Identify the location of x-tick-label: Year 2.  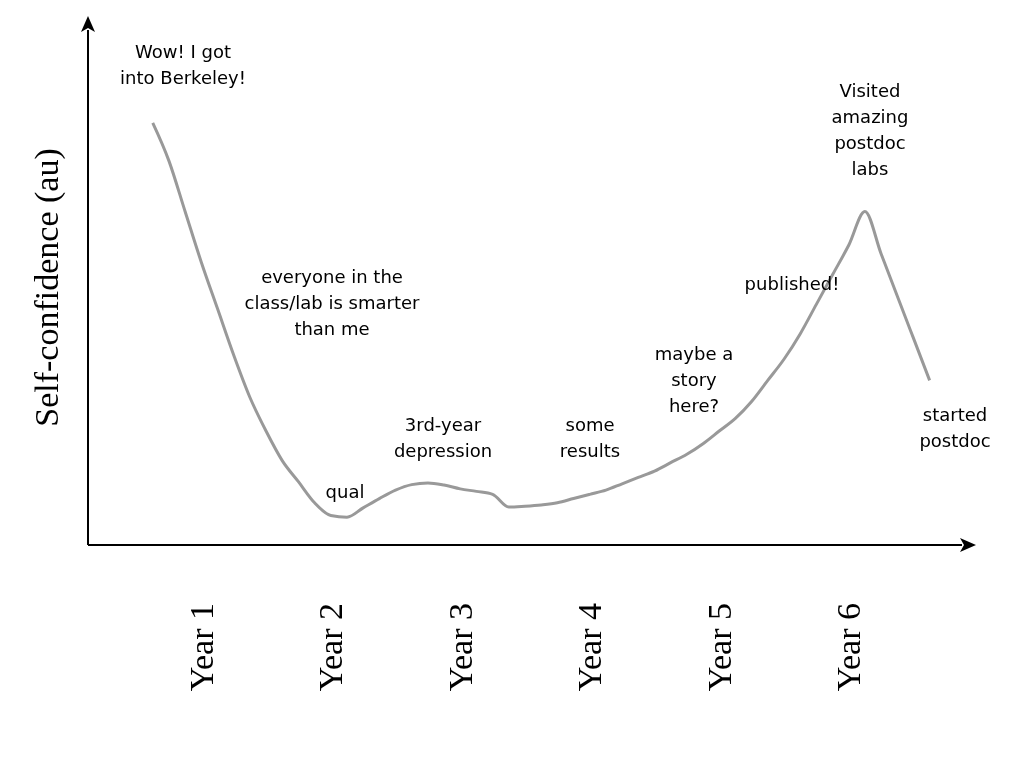
(331, 647).